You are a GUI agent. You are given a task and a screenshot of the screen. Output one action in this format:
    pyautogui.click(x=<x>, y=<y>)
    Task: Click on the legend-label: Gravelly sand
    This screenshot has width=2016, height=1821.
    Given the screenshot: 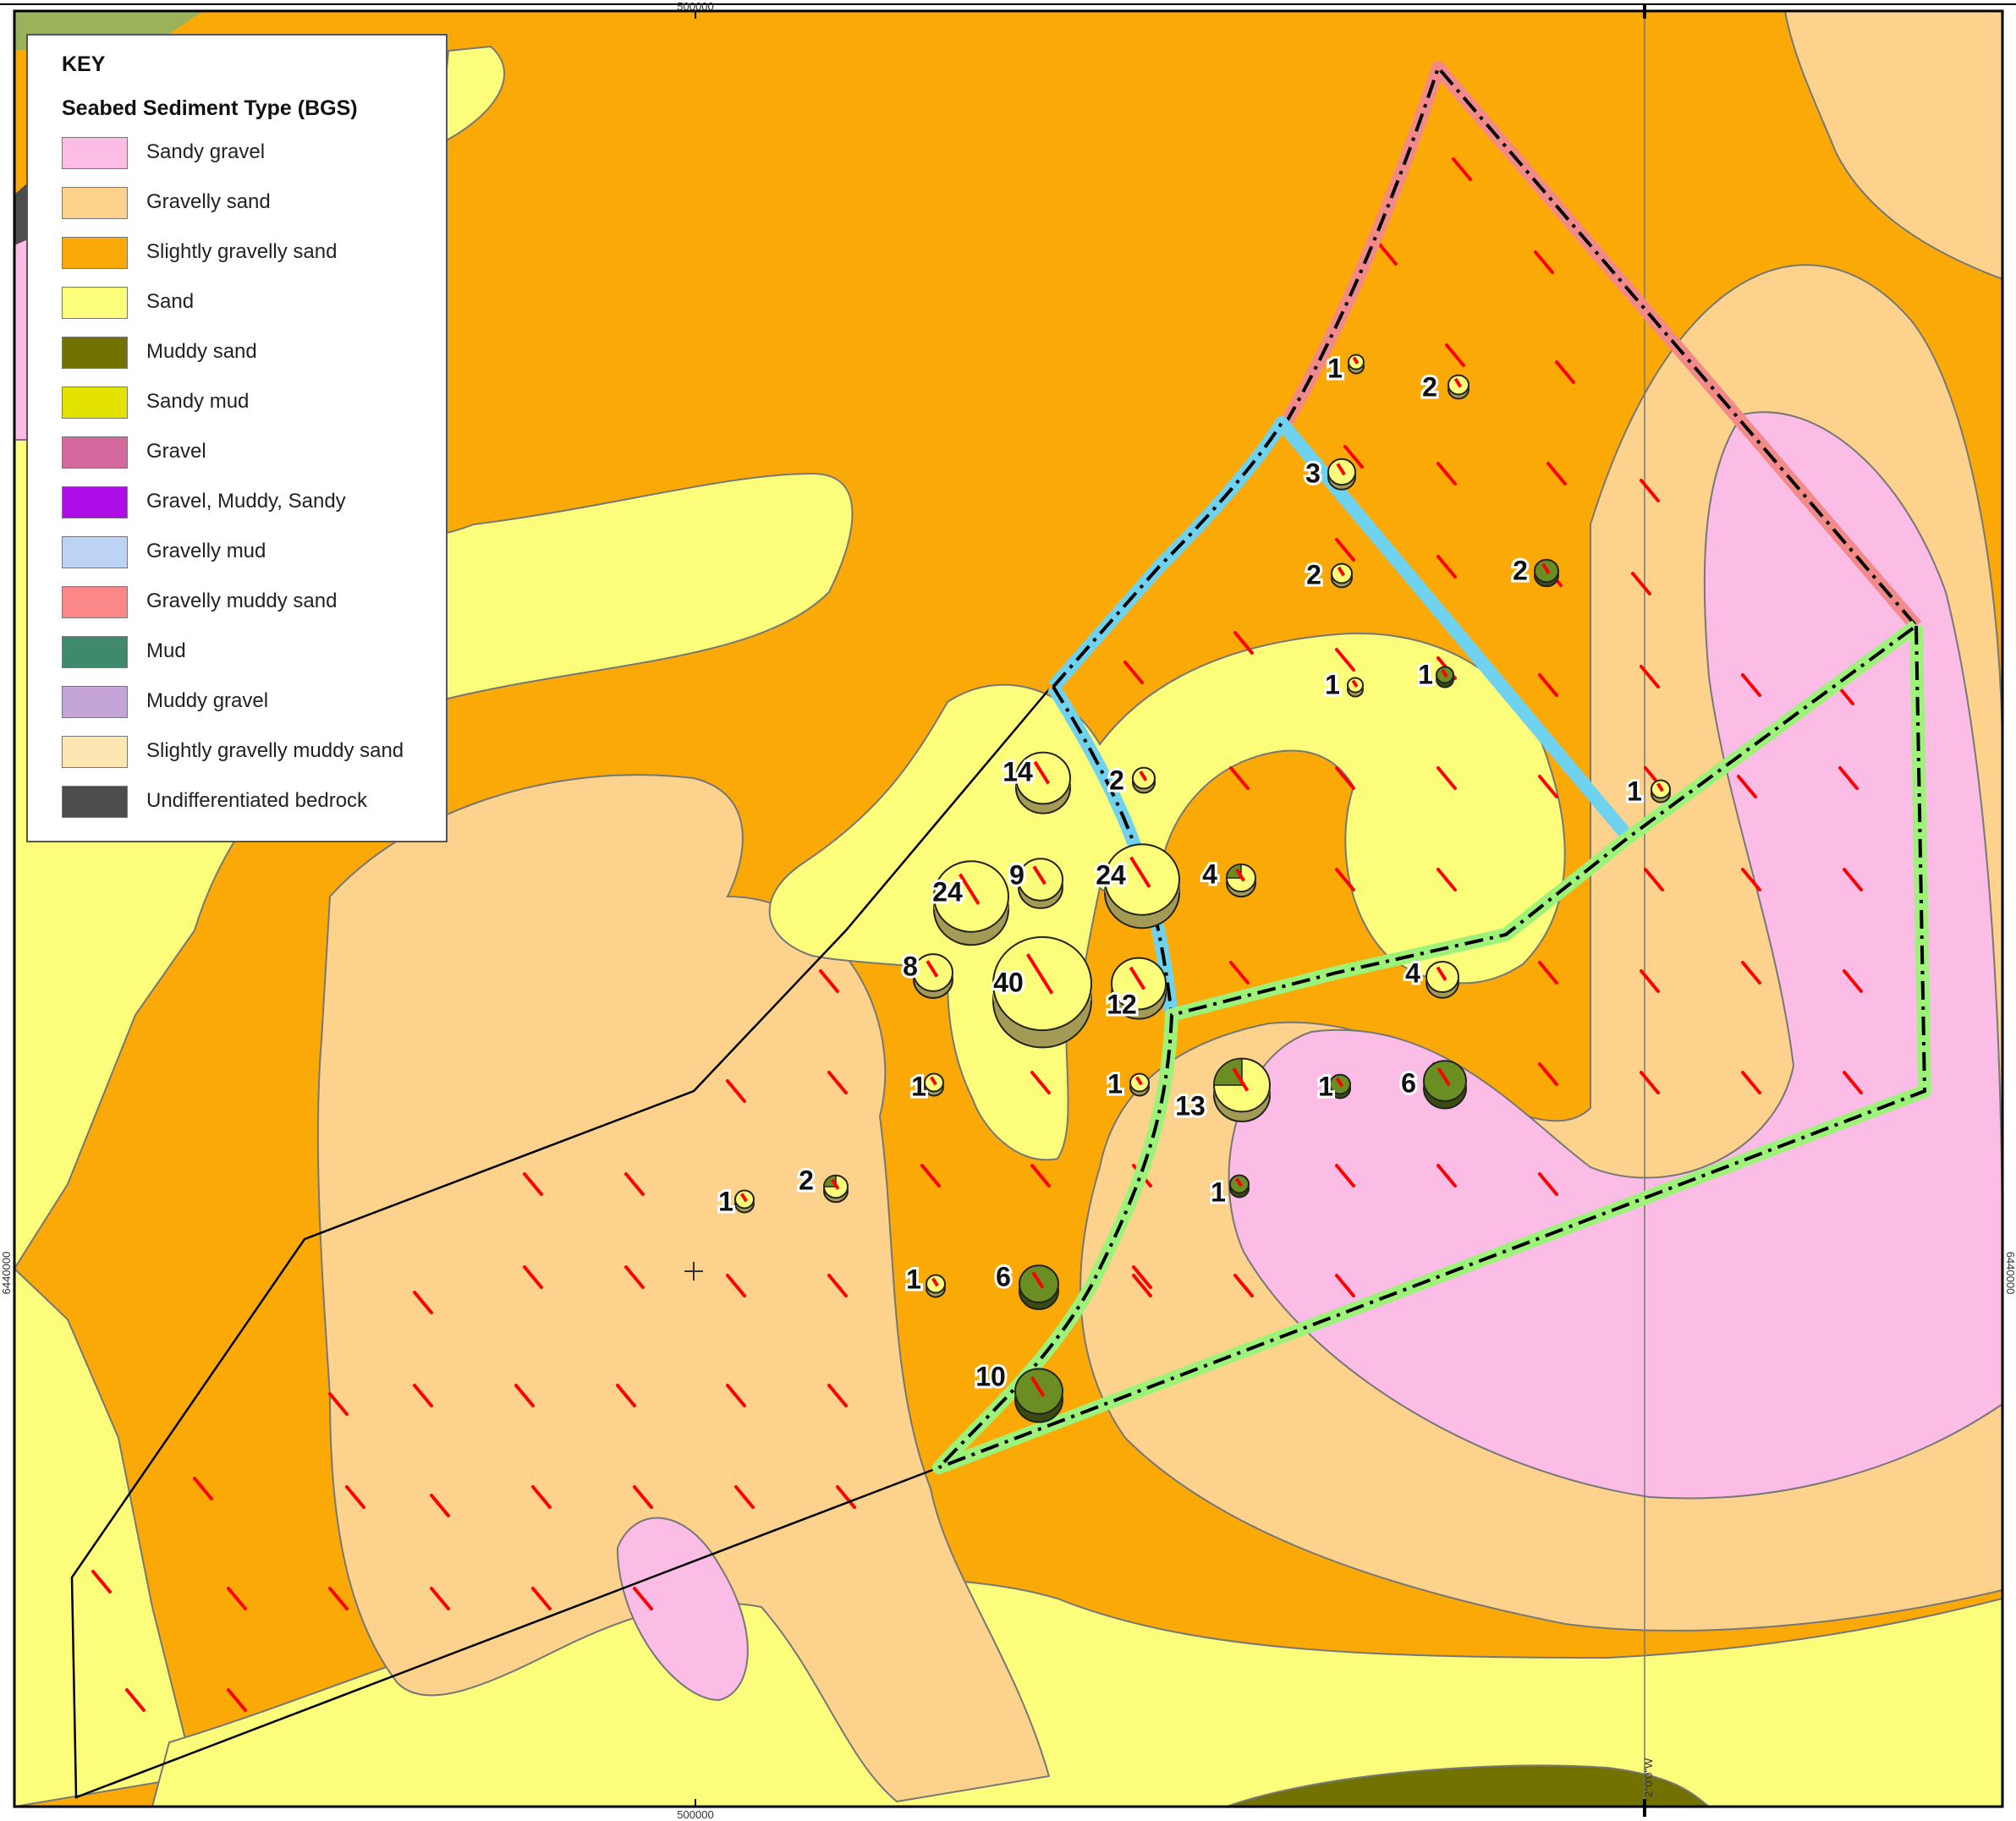 What is the action you would take?
    pyautogui.click(x=208, y=202)
    